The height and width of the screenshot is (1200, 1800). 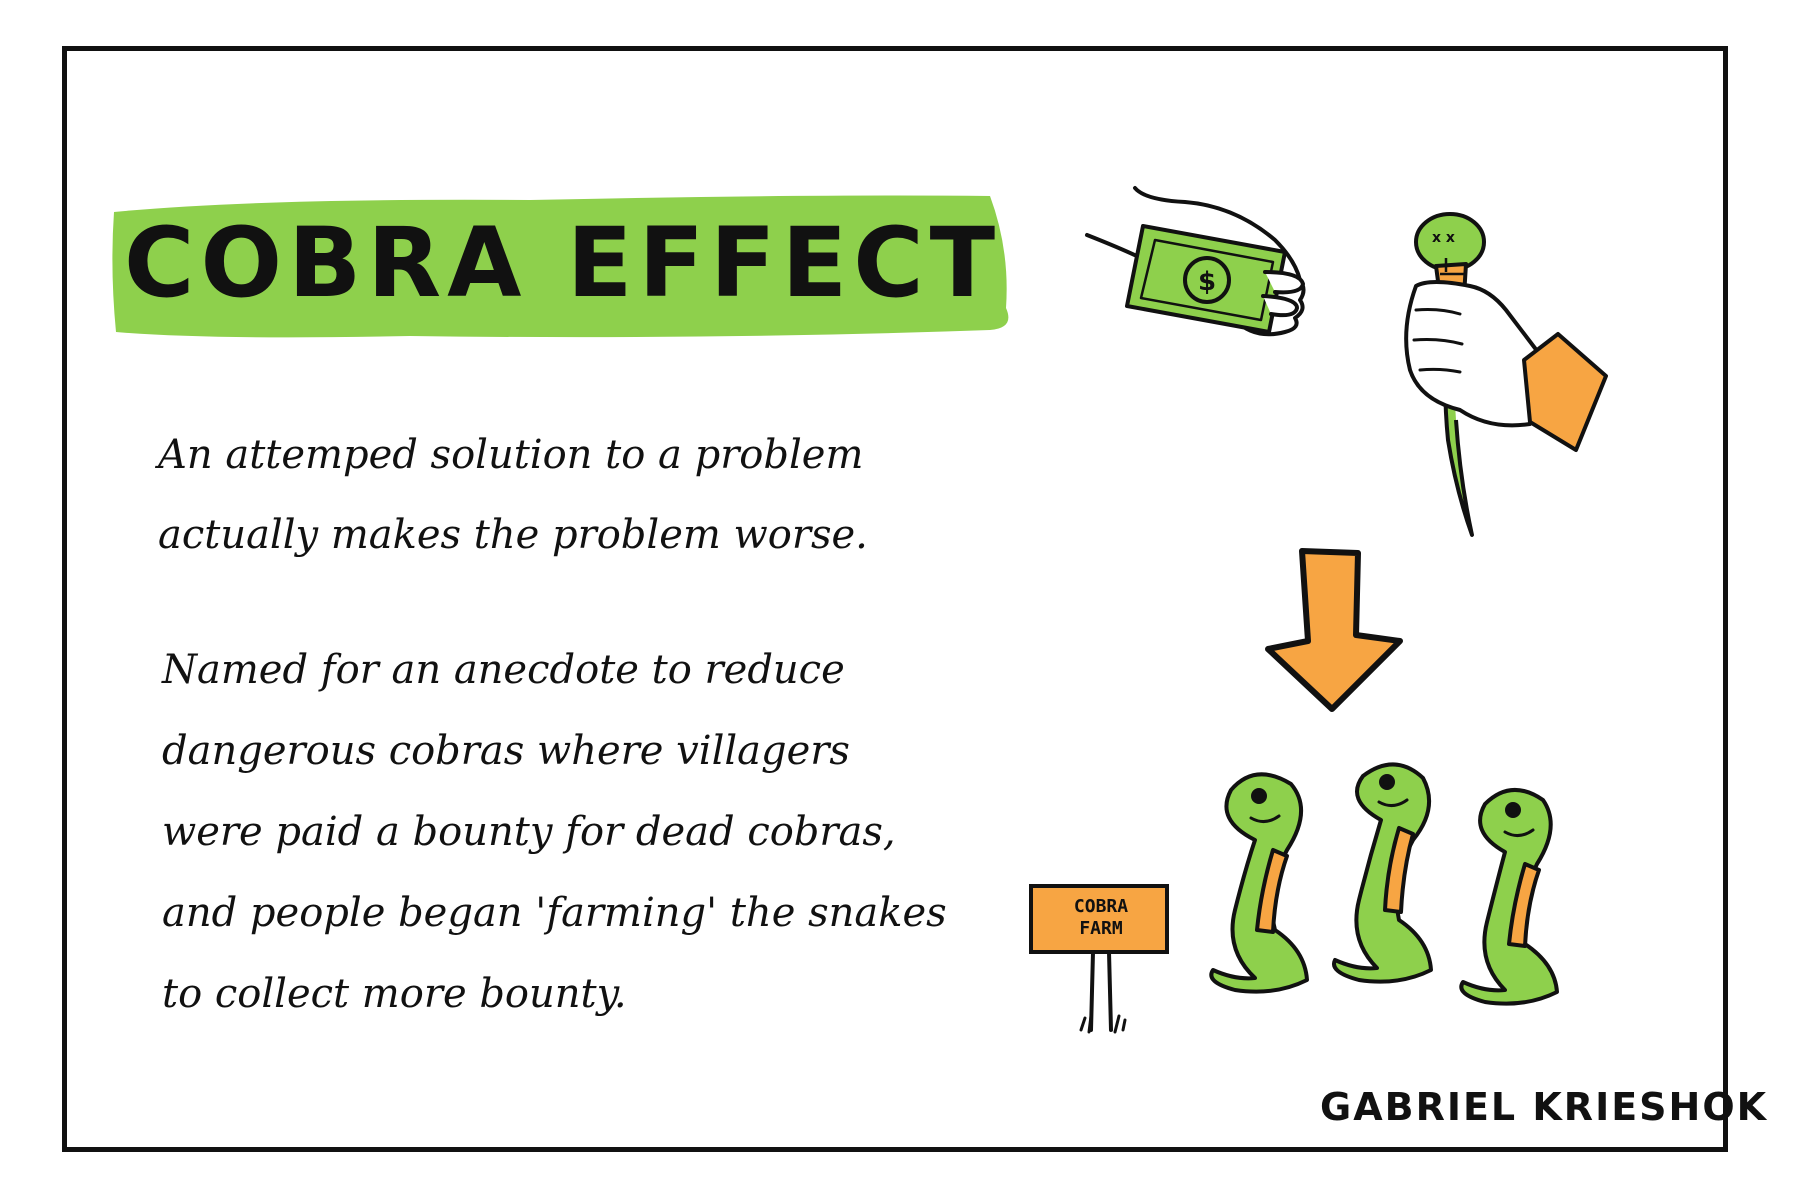 I want to click on svg-text: x x, so click(x=1443, y=238).